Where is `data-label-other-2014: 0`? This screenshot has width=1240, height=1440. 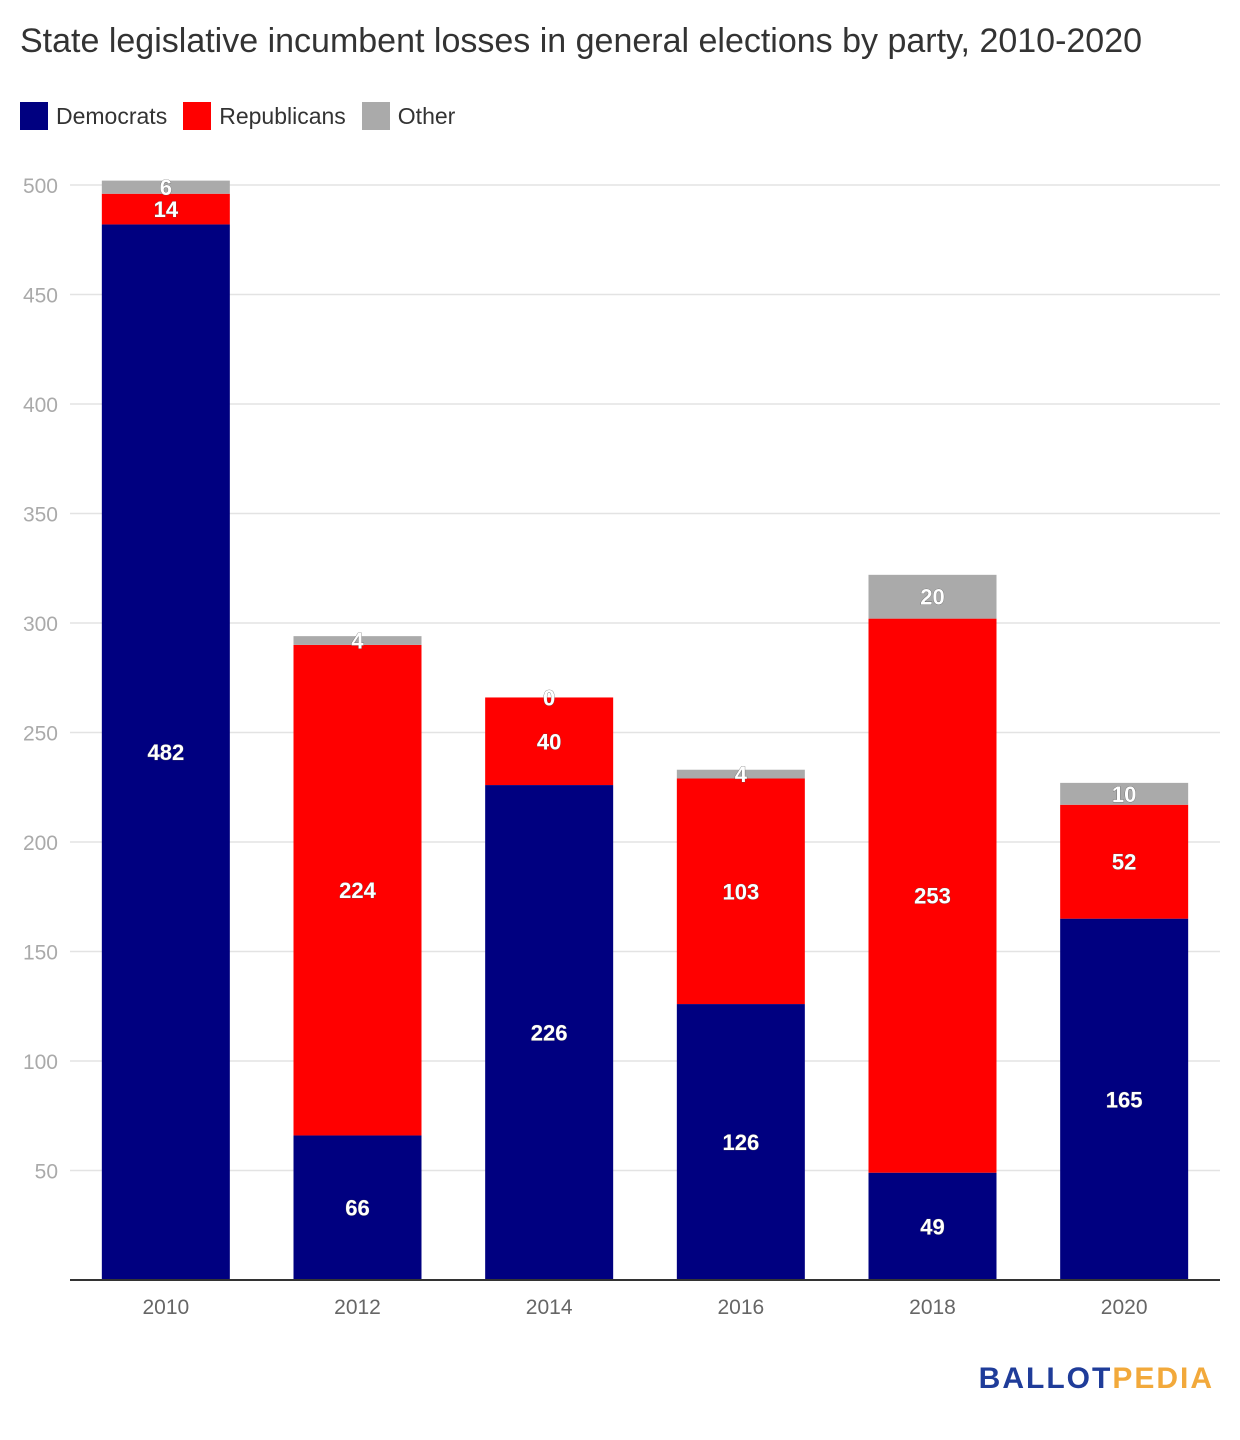
data-label-other-2014: 0 is located at coordinates (549, 697).